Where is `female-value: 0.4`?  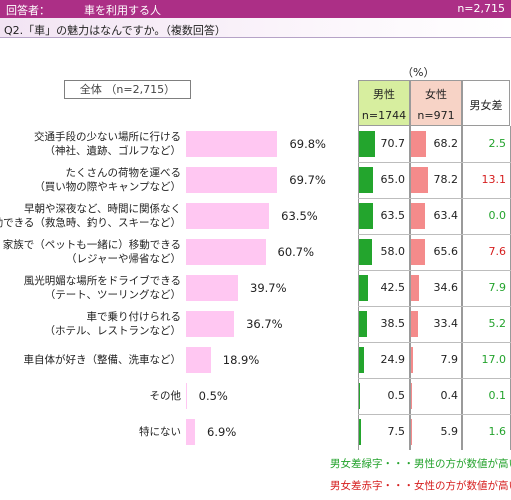 female-value: 0.4 is located at coordinates (449, 395).